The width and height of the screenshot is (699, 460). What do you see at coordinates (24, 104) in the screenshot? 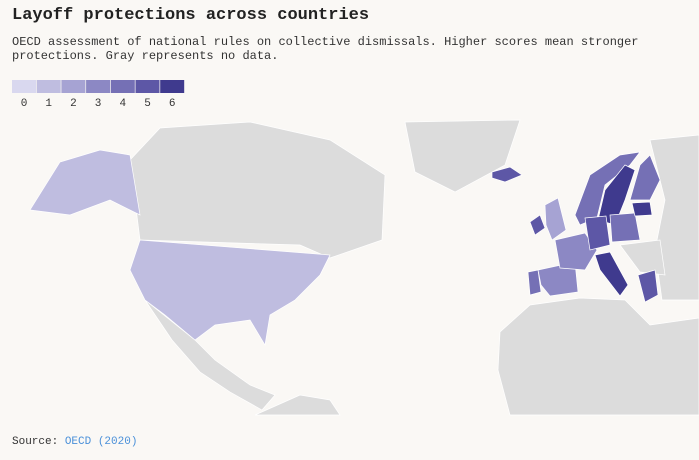
I see `legend-label: 0` at bounding box center [24, 104].